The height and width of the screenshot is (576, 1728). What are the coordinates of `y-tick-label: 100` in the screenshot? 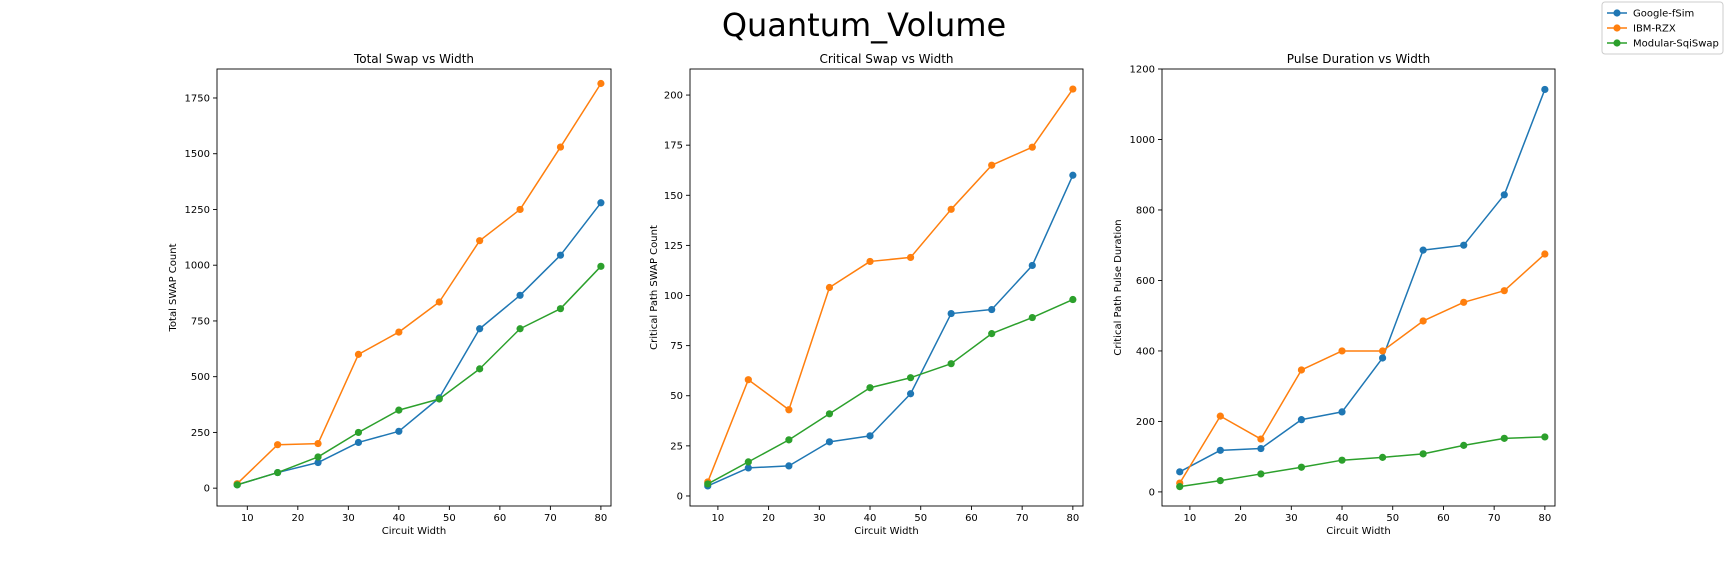 It's located at (673, 296).